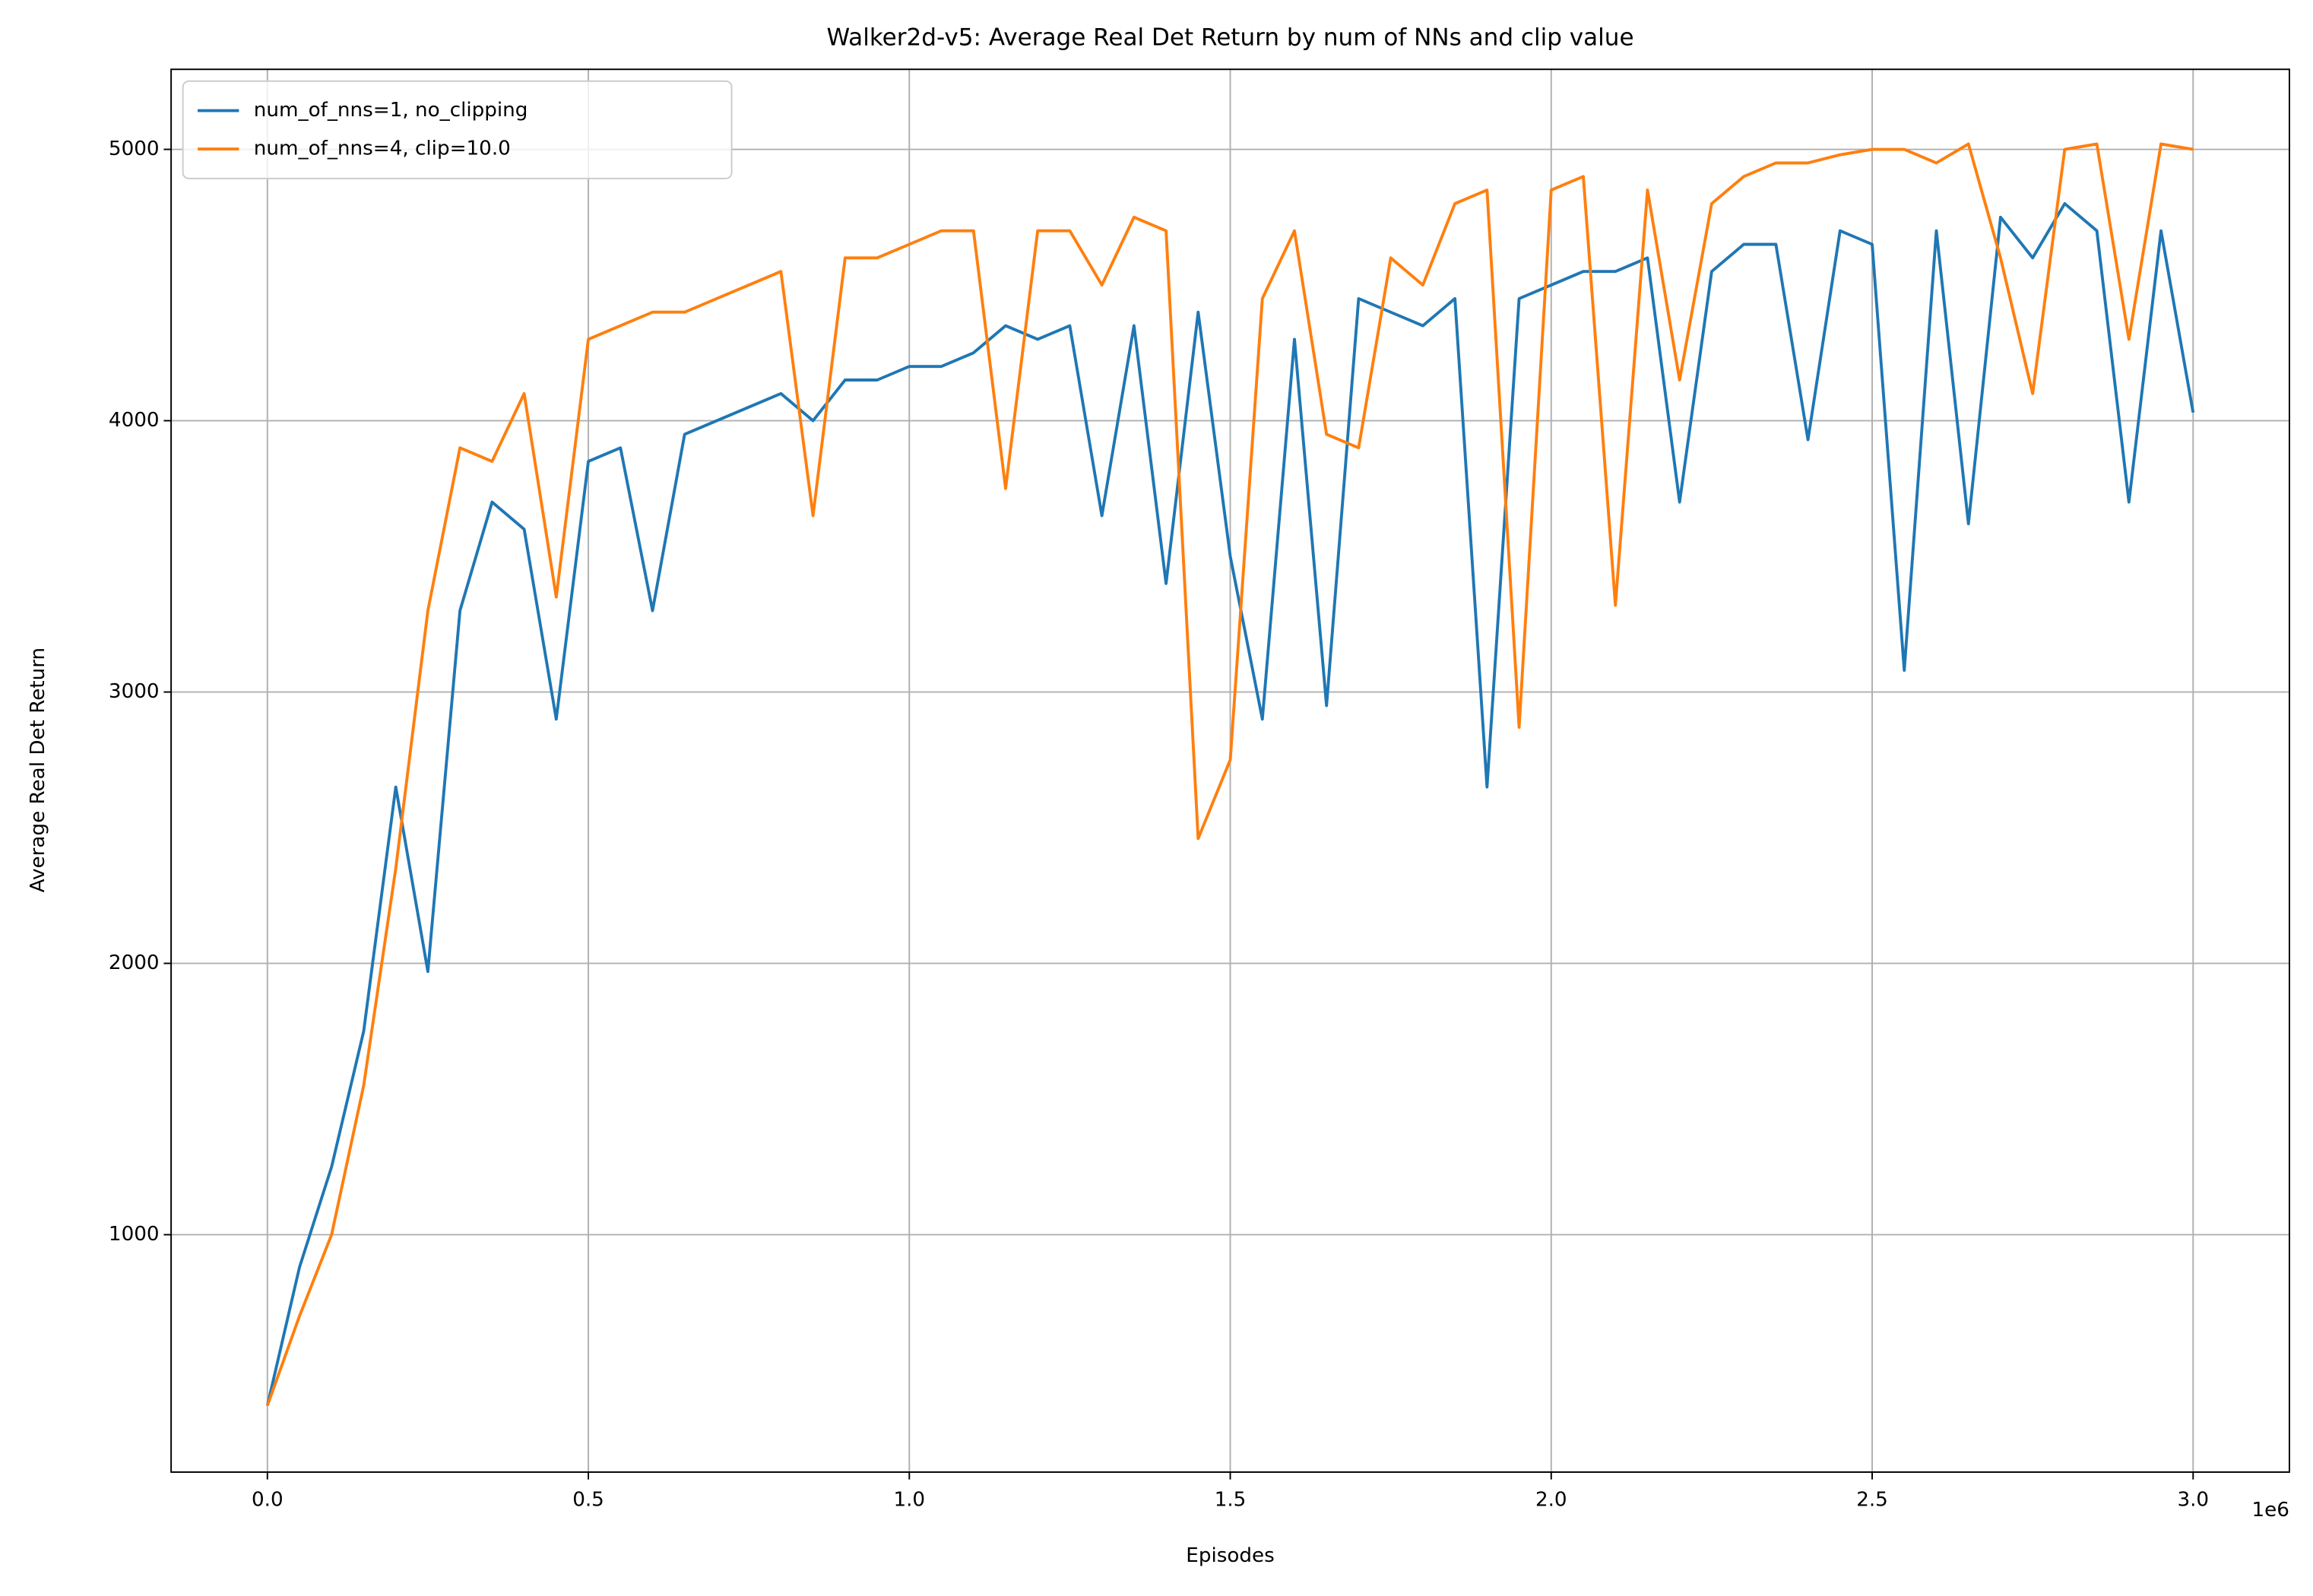 This screenshot has width=2313, height=1596. I want to click on x-axis-label: Episodes, so click(1230, 1555).